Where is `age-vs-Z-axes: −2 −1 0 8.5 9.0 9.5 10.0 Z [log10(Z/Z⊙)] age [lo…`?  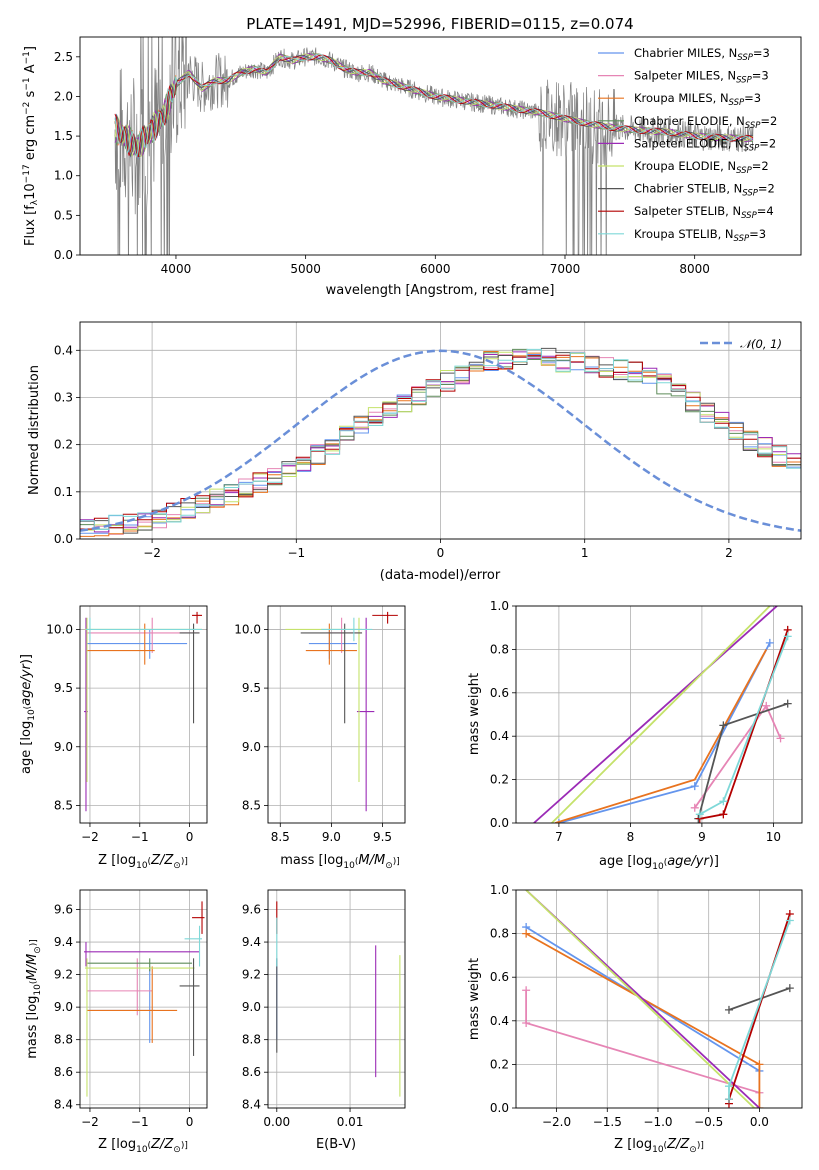 age-vs-Z-axes: −2 −1 0 8.5 9.0 9.5 10.0 Z [log10(Z/Z⊙)] age [lo… is located at coordinates (113, 738).